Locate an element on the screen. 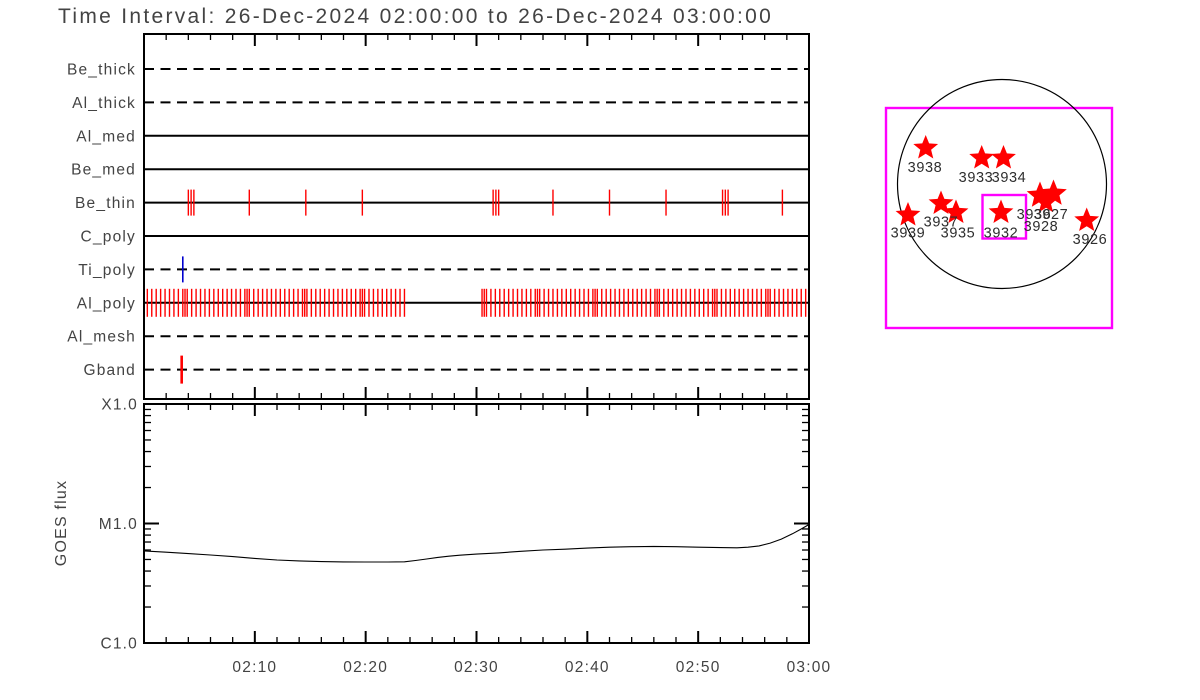 Image resolution: width=1200 pixels, height=700 pixels. filter-row-label-Al_mesh: Al_mesh is located at coordinates (101, 337).